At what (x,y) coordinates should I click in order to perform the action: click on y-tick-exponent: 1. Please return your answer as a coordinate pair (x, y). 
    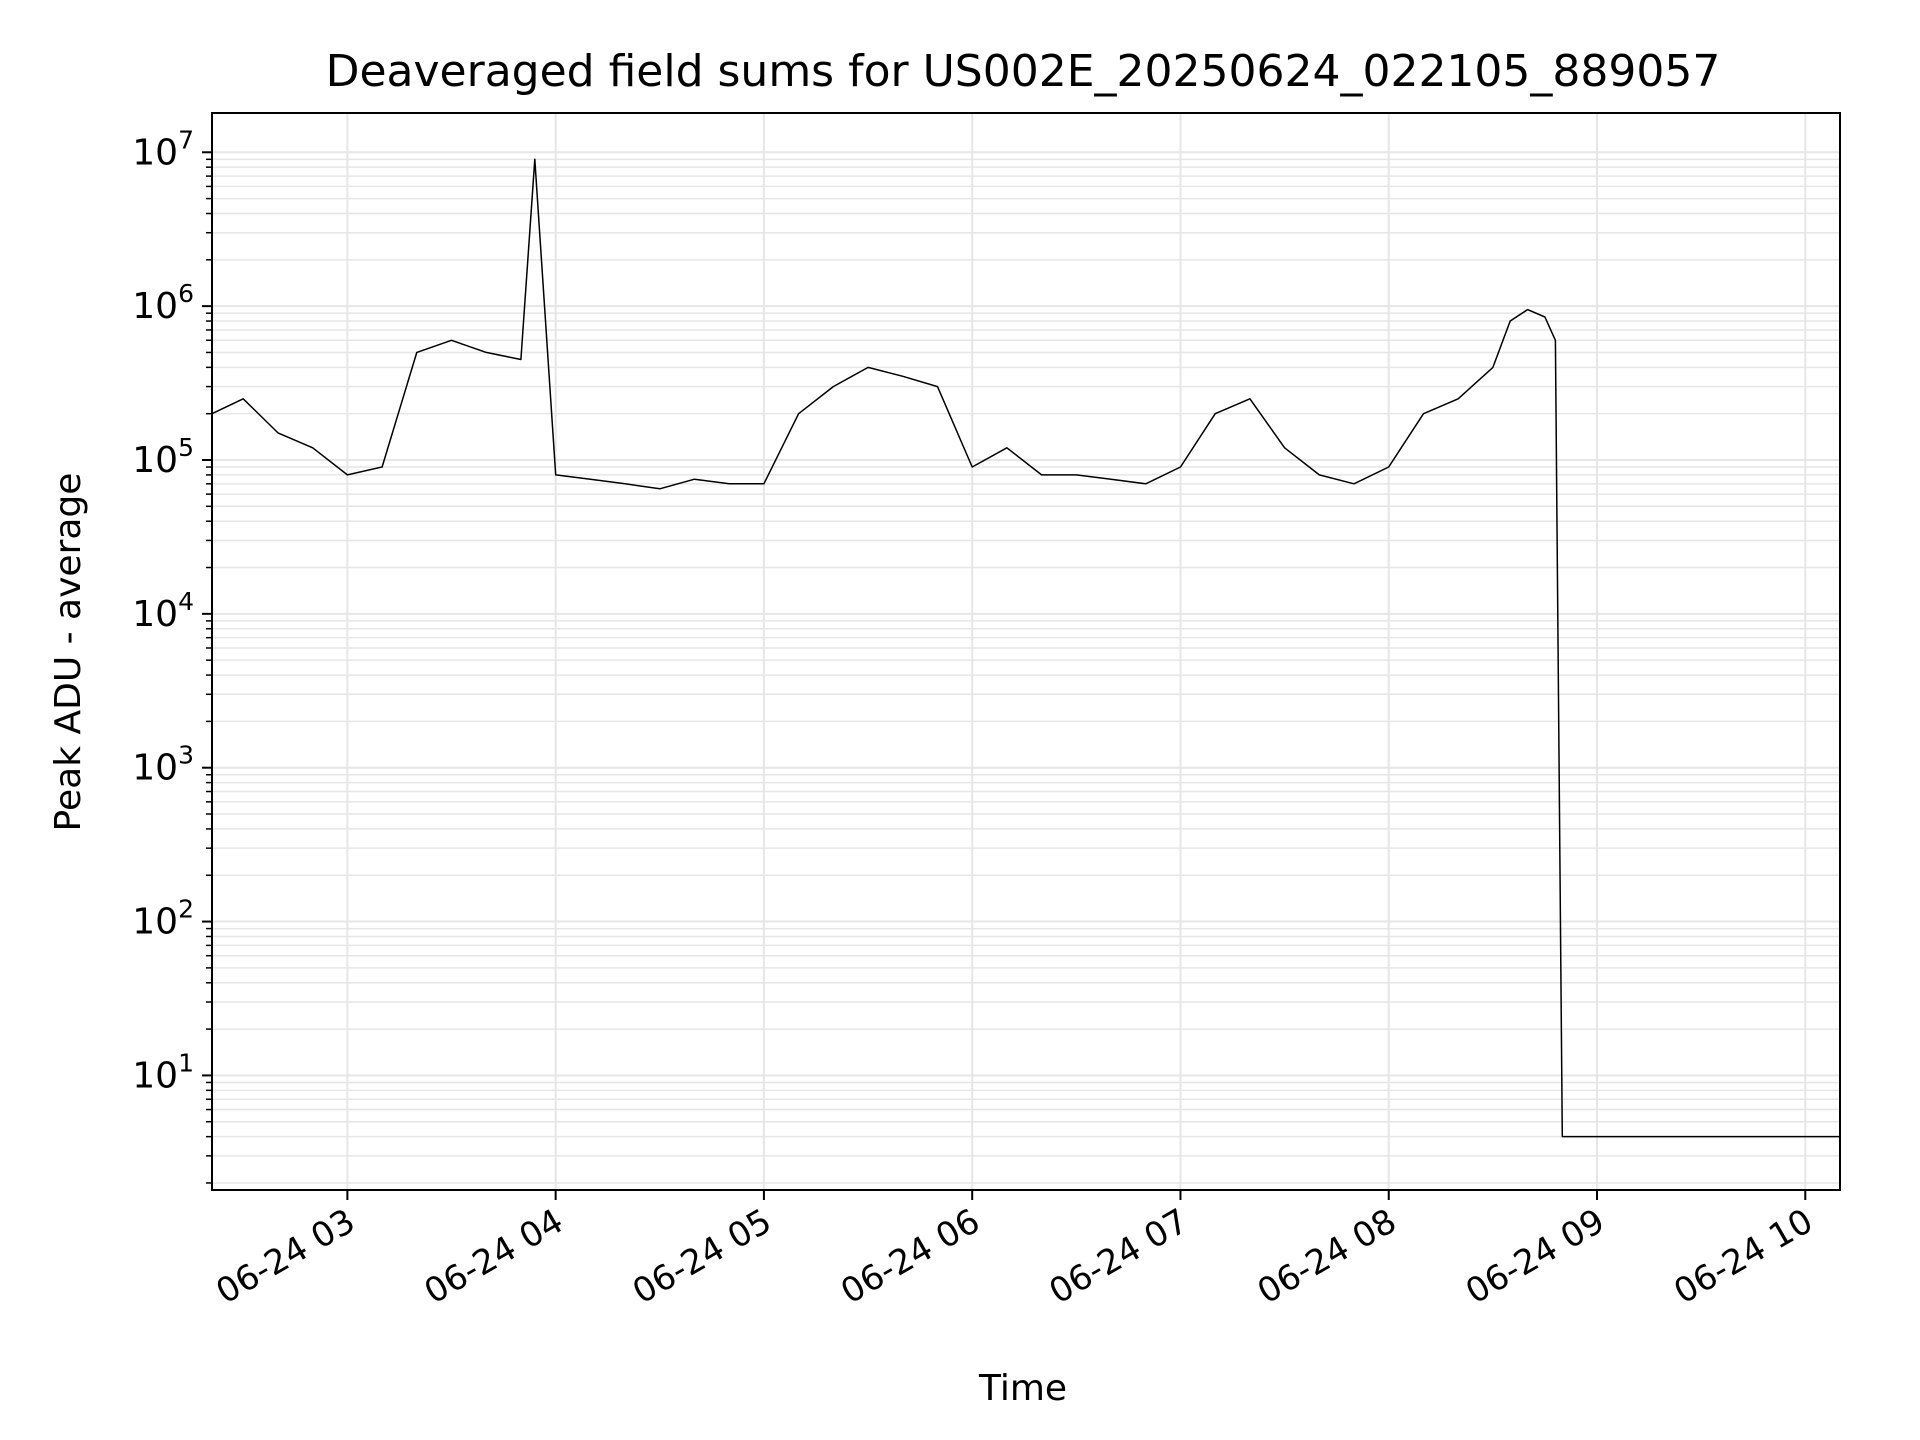
    Looking at the image, I should click on (186, 1062).